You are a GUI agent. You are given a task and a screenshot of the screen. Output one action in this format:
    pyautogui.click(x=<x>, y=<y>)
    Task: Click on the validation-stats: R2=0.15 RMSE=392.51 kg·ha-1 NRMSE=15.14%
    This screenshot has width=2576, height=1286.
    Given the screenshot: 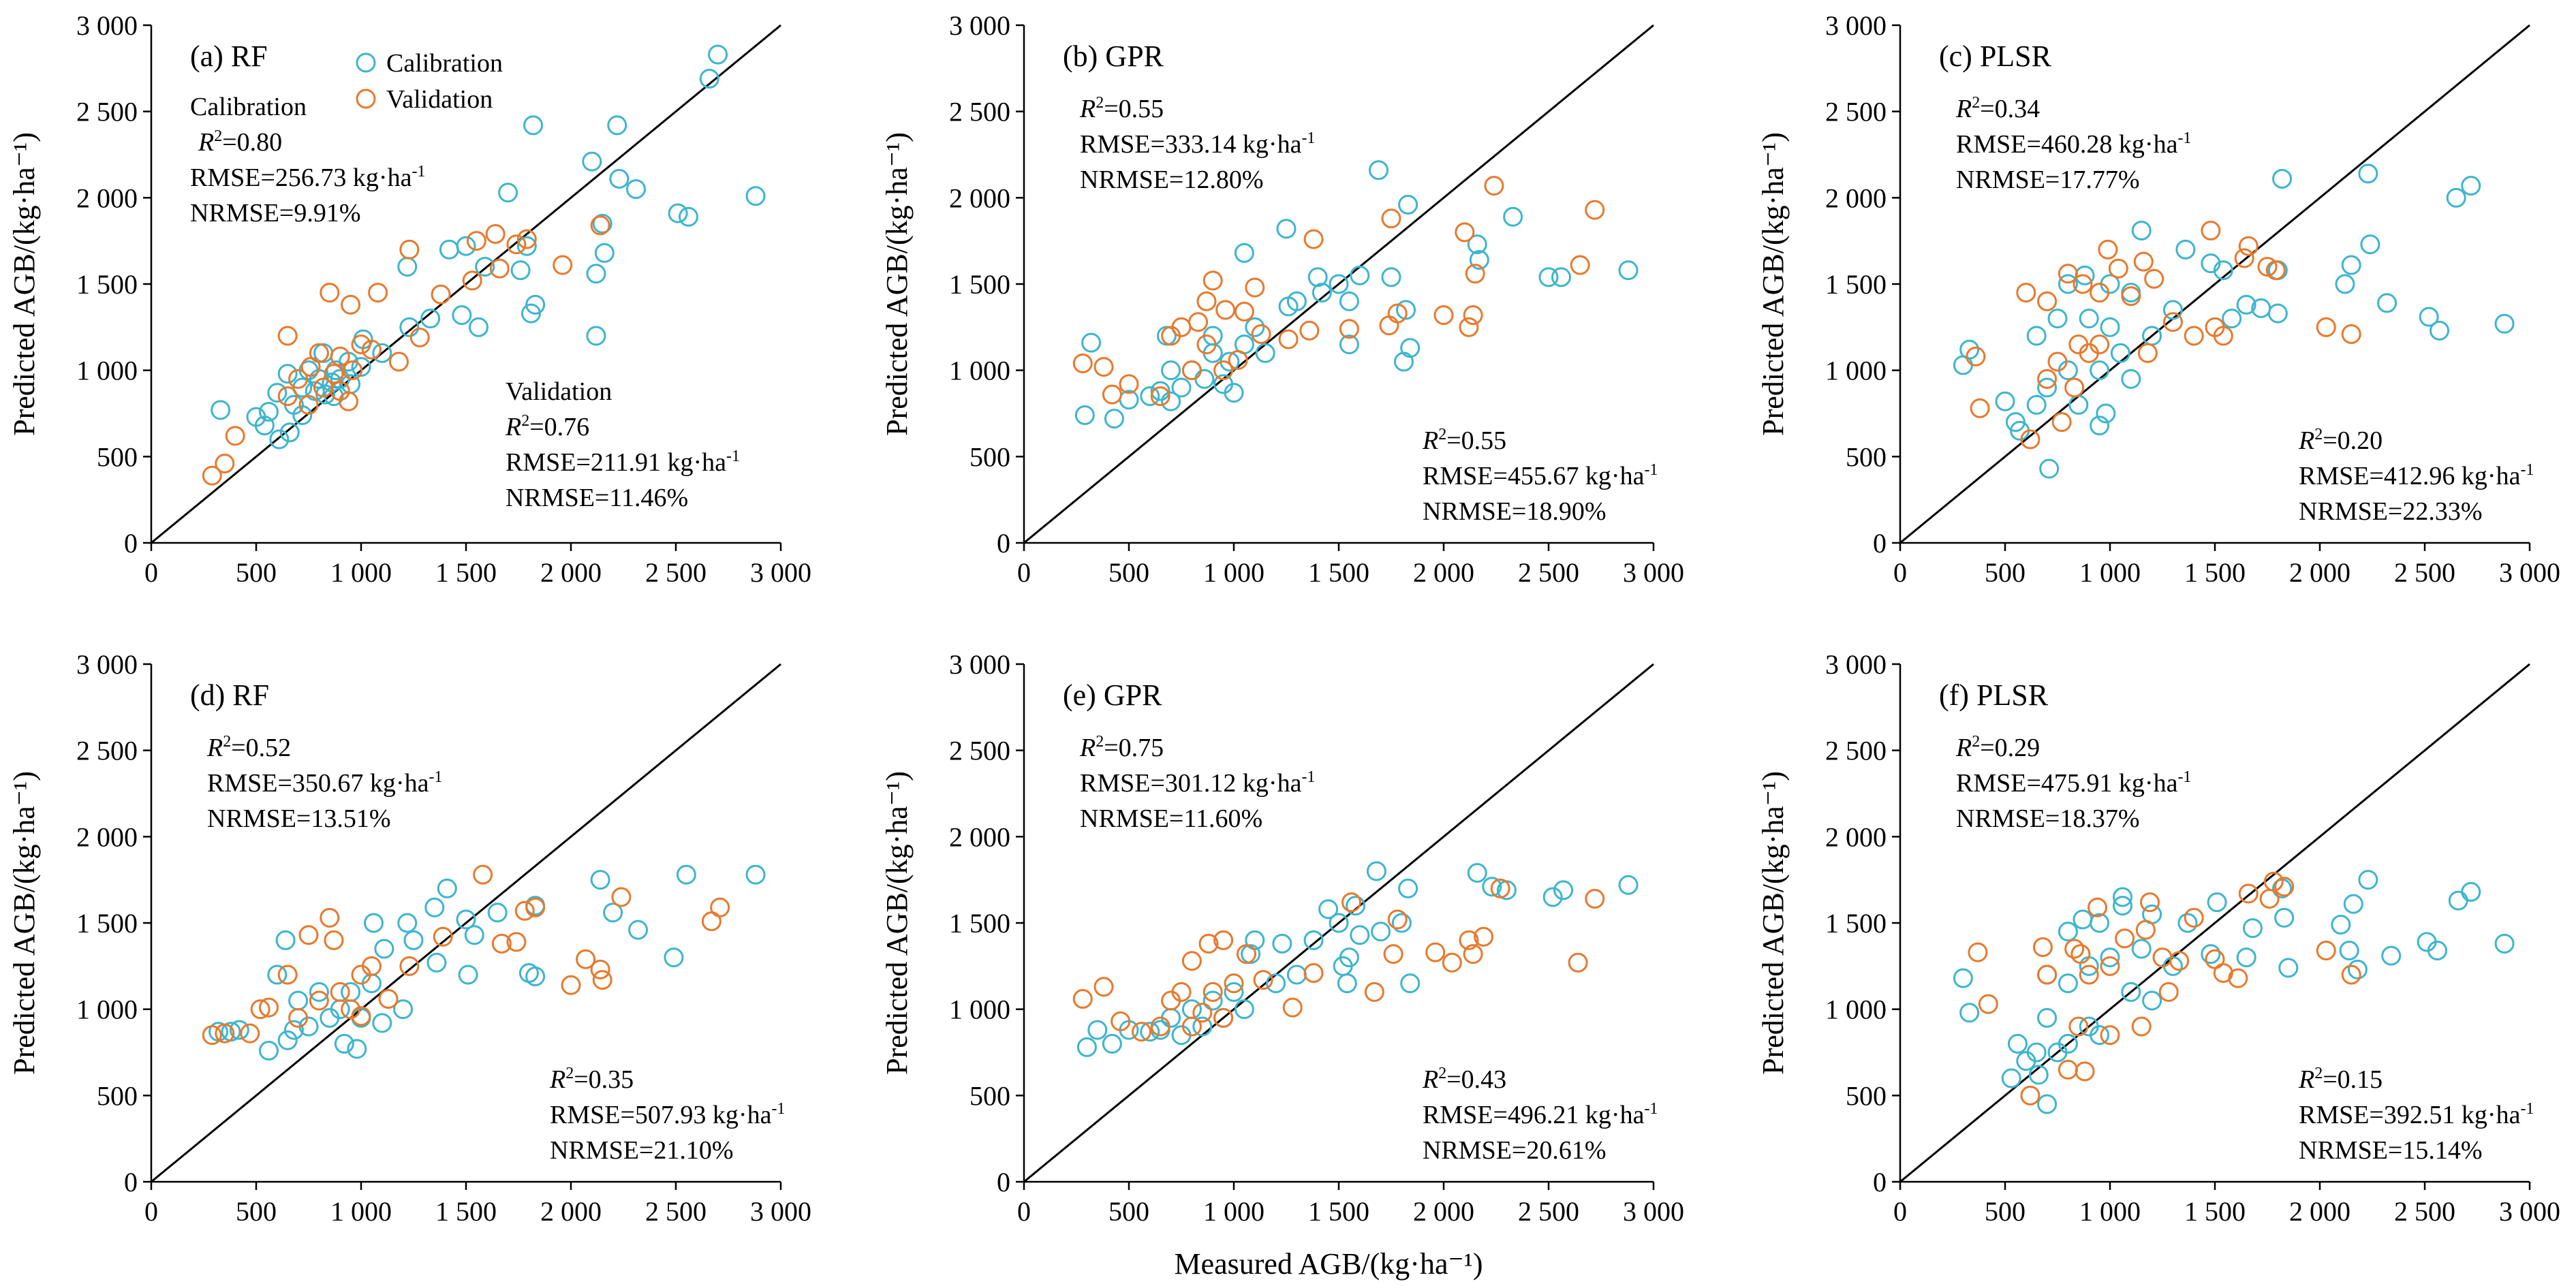 What is the action you would take?
    pyautogui.click(x=2416, y=1115)
    